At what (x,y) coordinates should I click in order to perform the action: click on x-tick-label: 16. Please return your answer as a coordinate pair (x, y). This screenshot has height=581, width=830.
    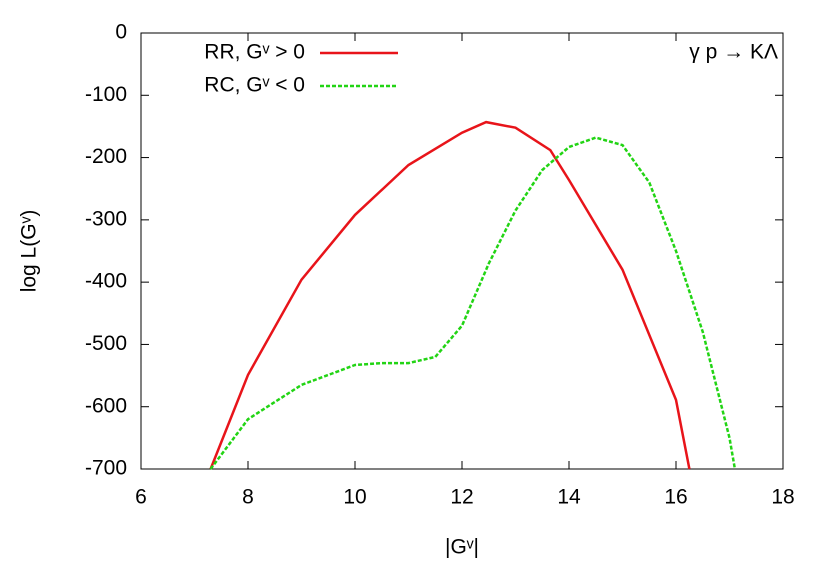
    Looking at the image, I should click on (675, 497).